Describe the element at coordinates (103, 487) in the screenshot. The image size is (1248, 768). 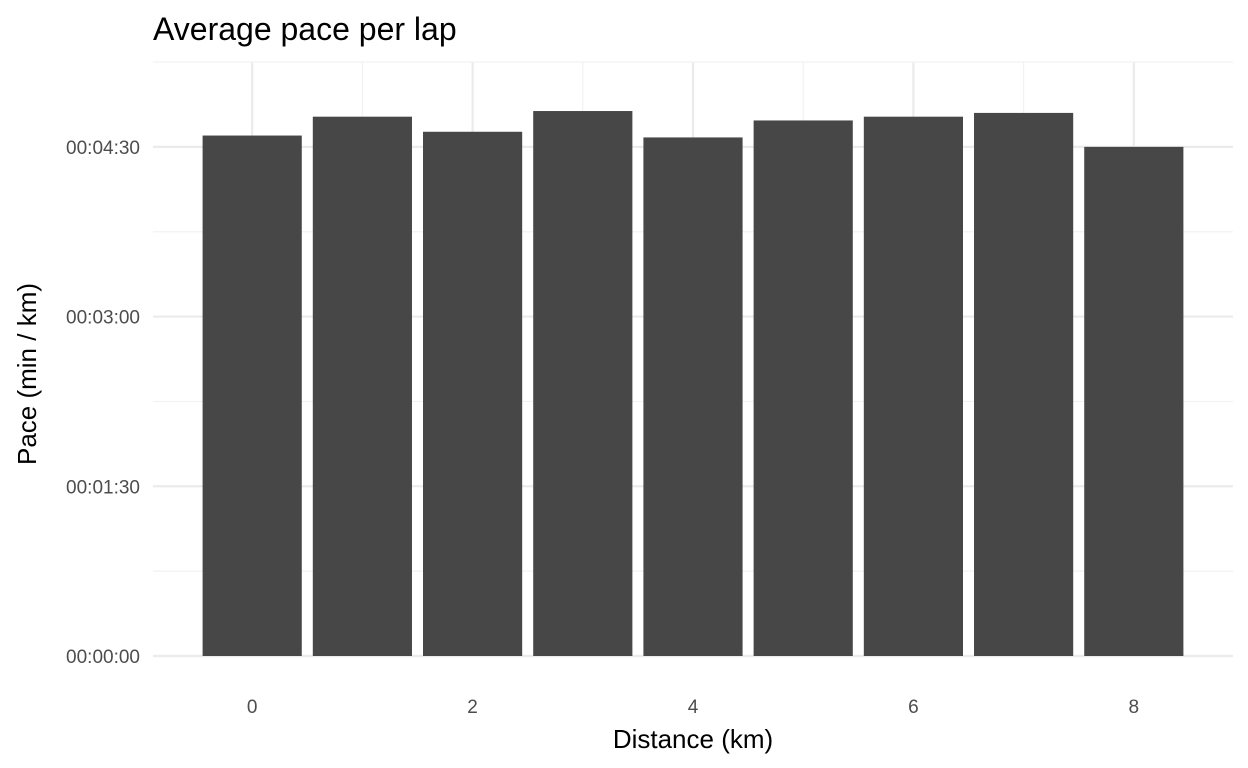
I see `y-tick-label: 00:01:30` at that location.